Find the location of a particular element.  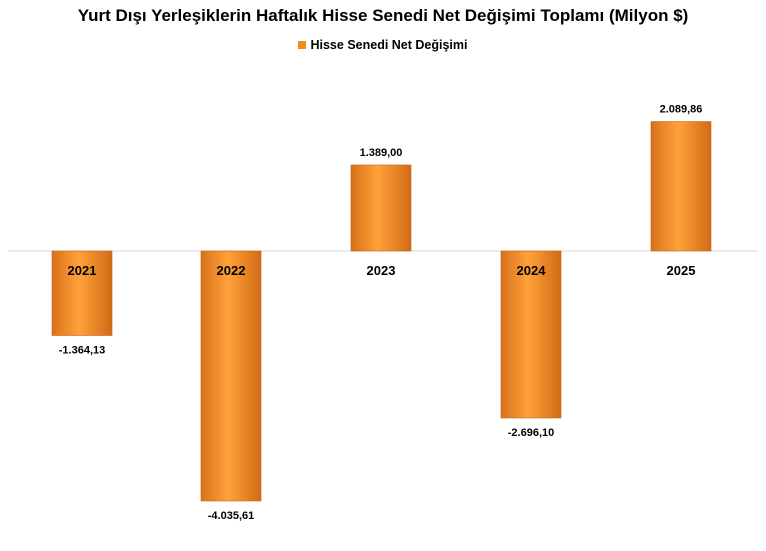

bar-2024 is located at coordinates (531, 334).